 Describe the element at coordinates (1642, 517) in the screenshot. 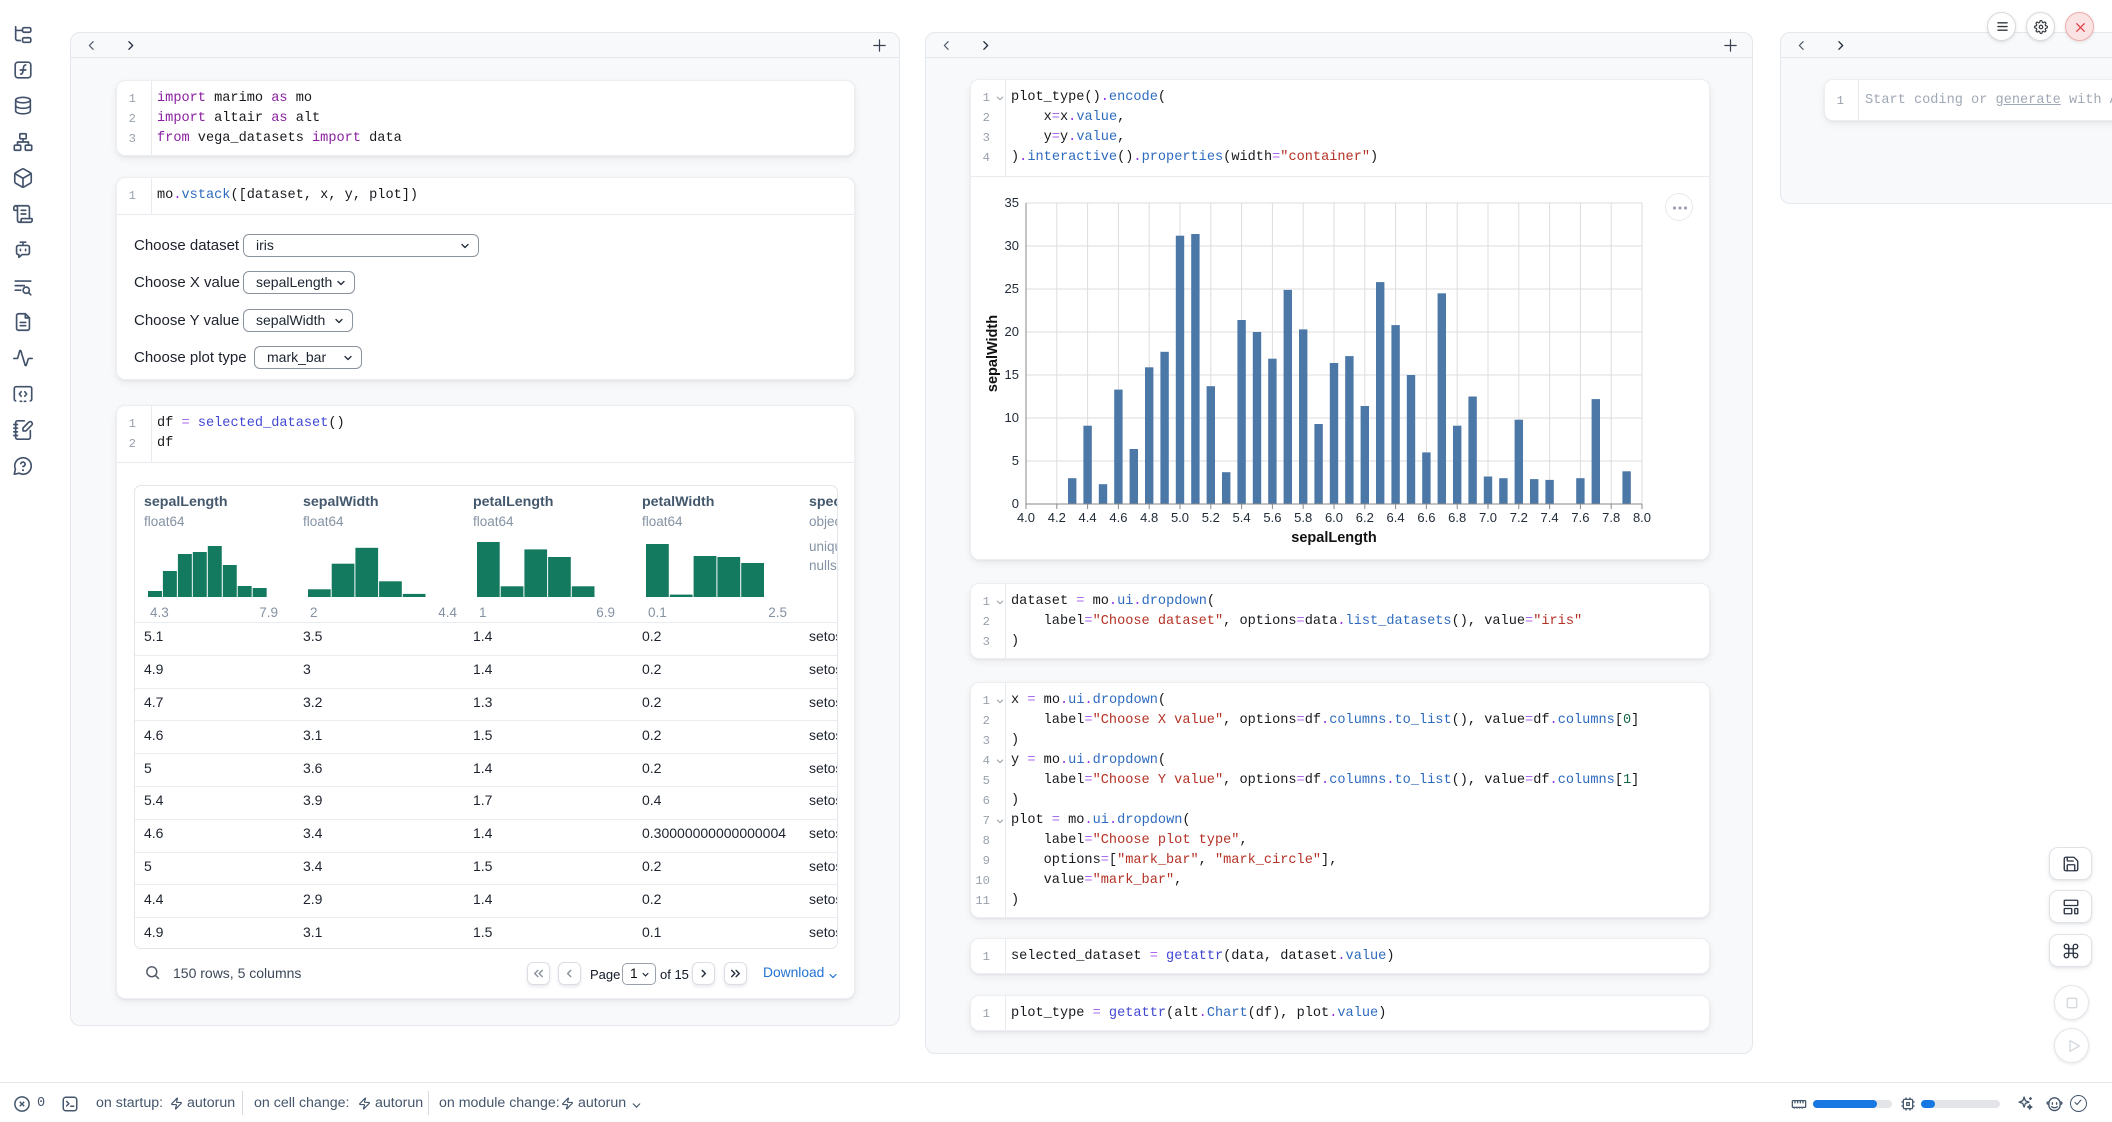

I see `svg-text: 8.0` at that location.